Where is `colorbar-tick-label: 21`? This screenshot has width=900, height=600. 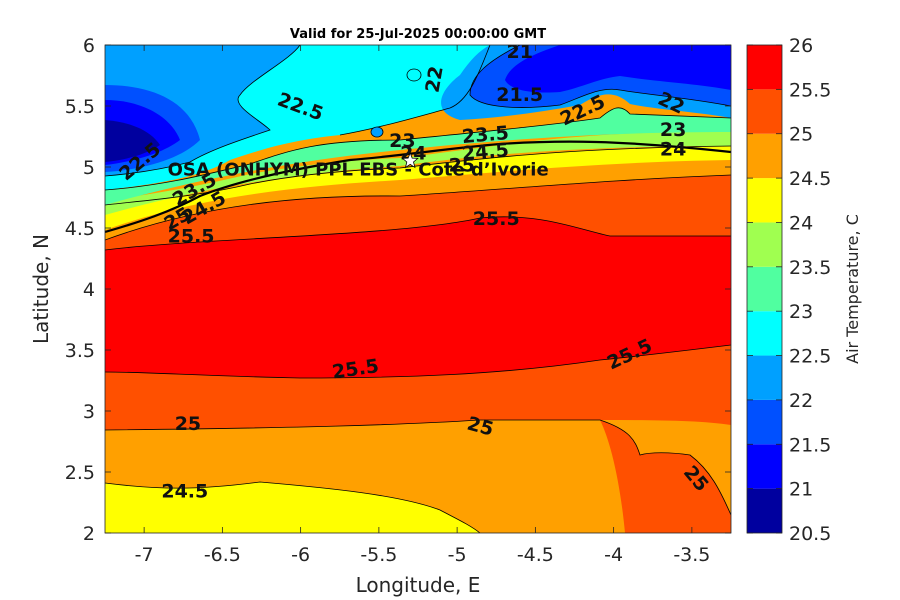
colorbar-tick-label: 21 is located at coordinates (801, 490).